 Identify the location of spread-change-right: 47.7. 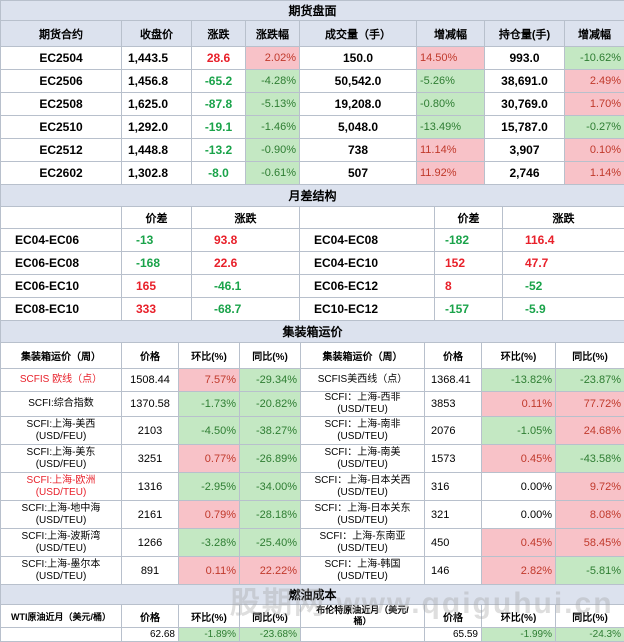
(563, 263).